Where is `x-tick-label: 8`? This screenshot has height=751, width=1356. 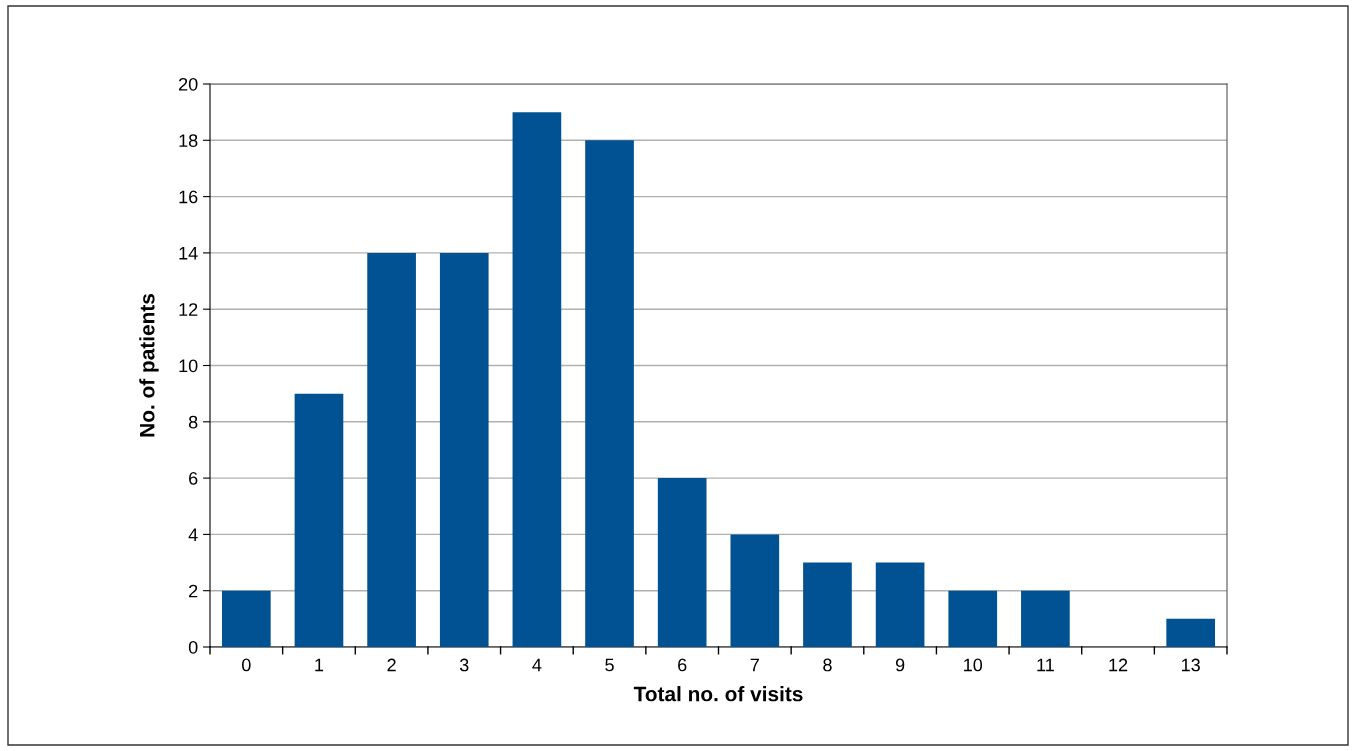
x-tick-label: 8 is located at coordinates (827, 665).